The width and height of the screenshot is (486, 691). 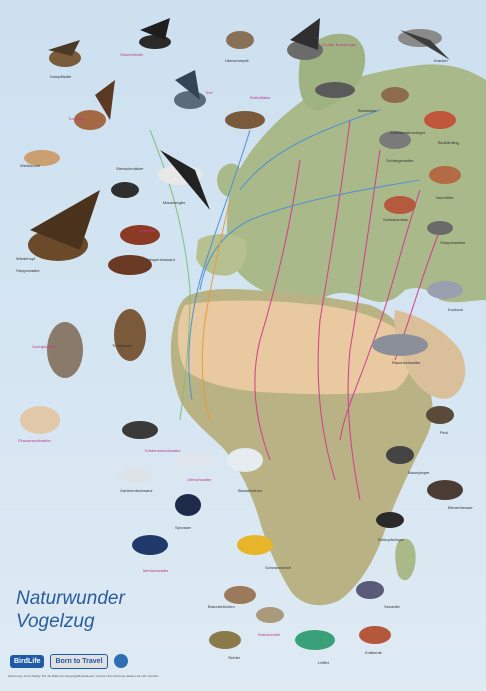 What do you see at coordinates (120, 661) in the screenshot?
I see `partner-logo` at bounding box center [120, 661].